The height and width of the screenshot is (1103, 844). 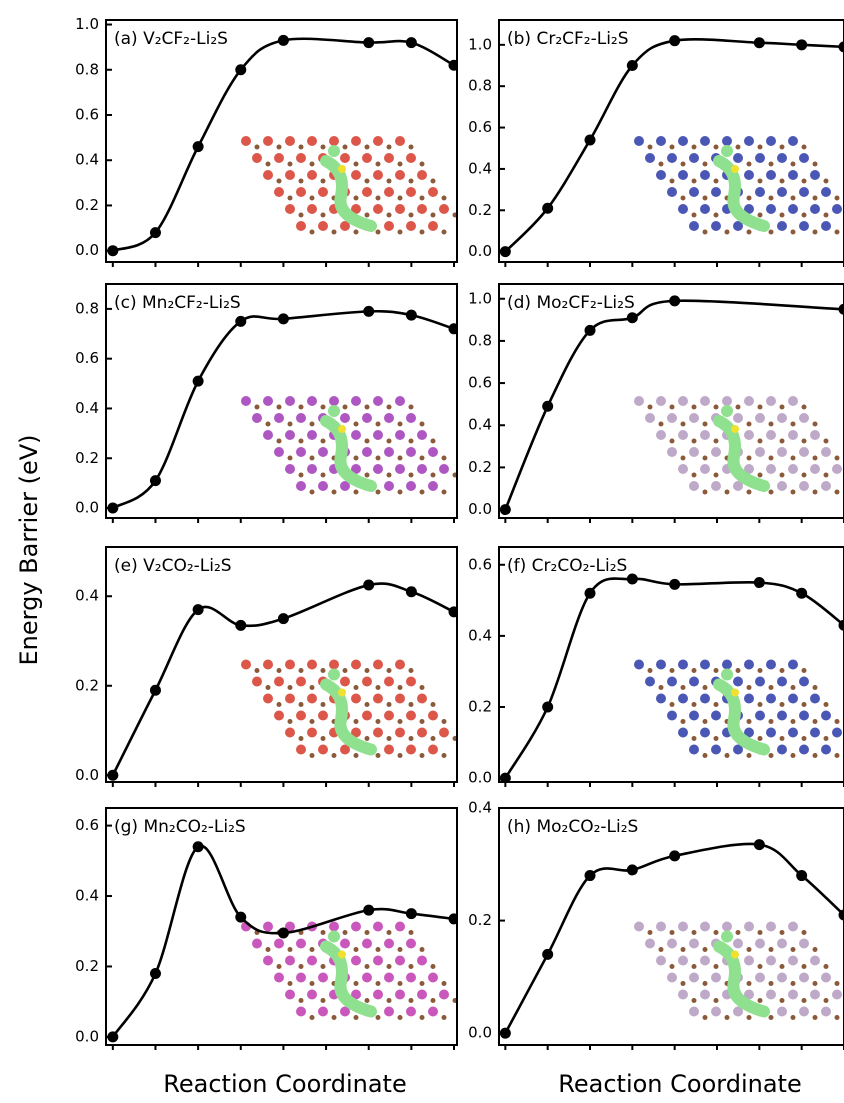 What do you see at coordinates (177, 303) in the screenshot?
I see `panel-title: (c) Mn₂CF₂-Li₂S` at bounding box center [177, 303].